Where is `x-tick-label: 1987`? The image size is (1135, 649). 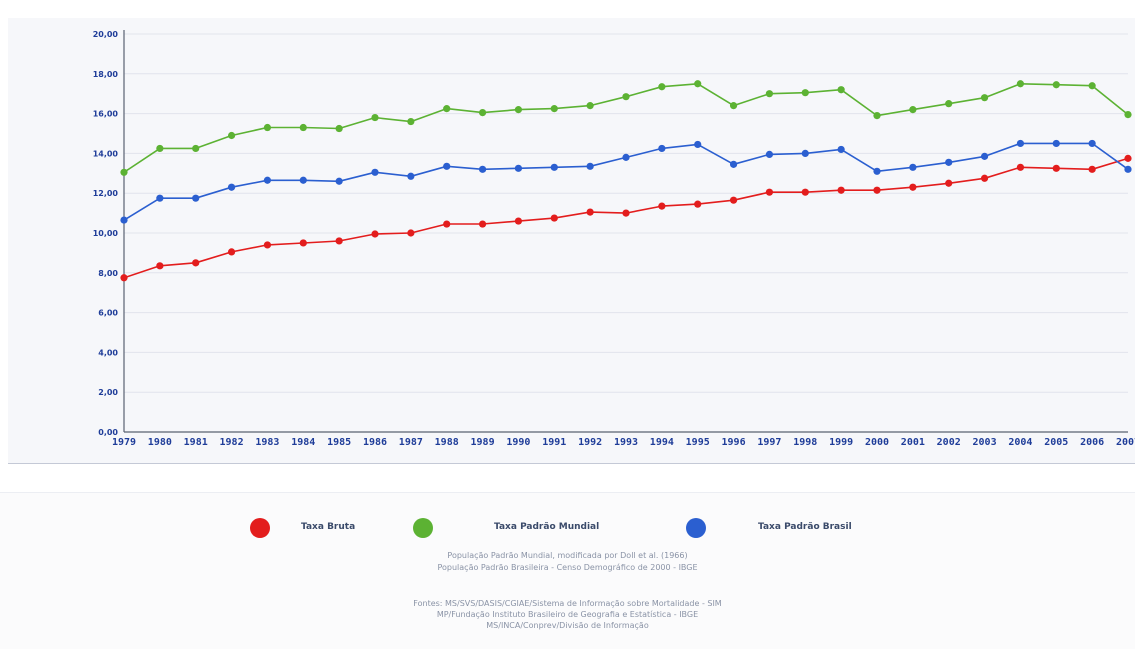
x-tick-label: 1987 is located at coordinates (411, 442).